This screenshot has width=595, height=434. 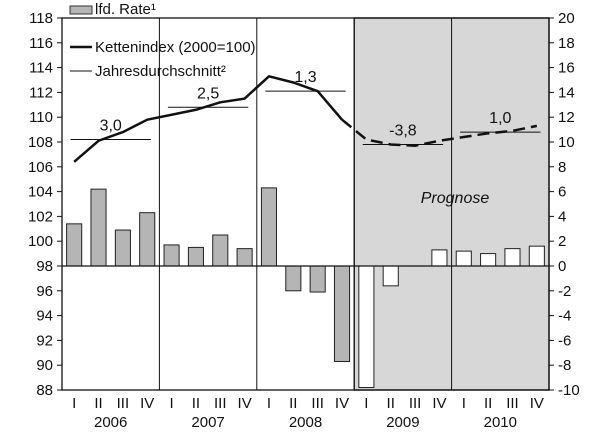 I want to click on left-tick-label: 88, so click(x=44, y=390).